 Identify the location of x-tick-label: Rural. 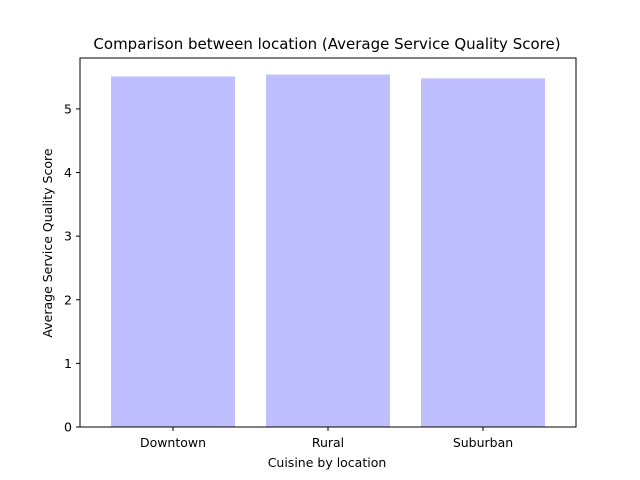
(328, 442).